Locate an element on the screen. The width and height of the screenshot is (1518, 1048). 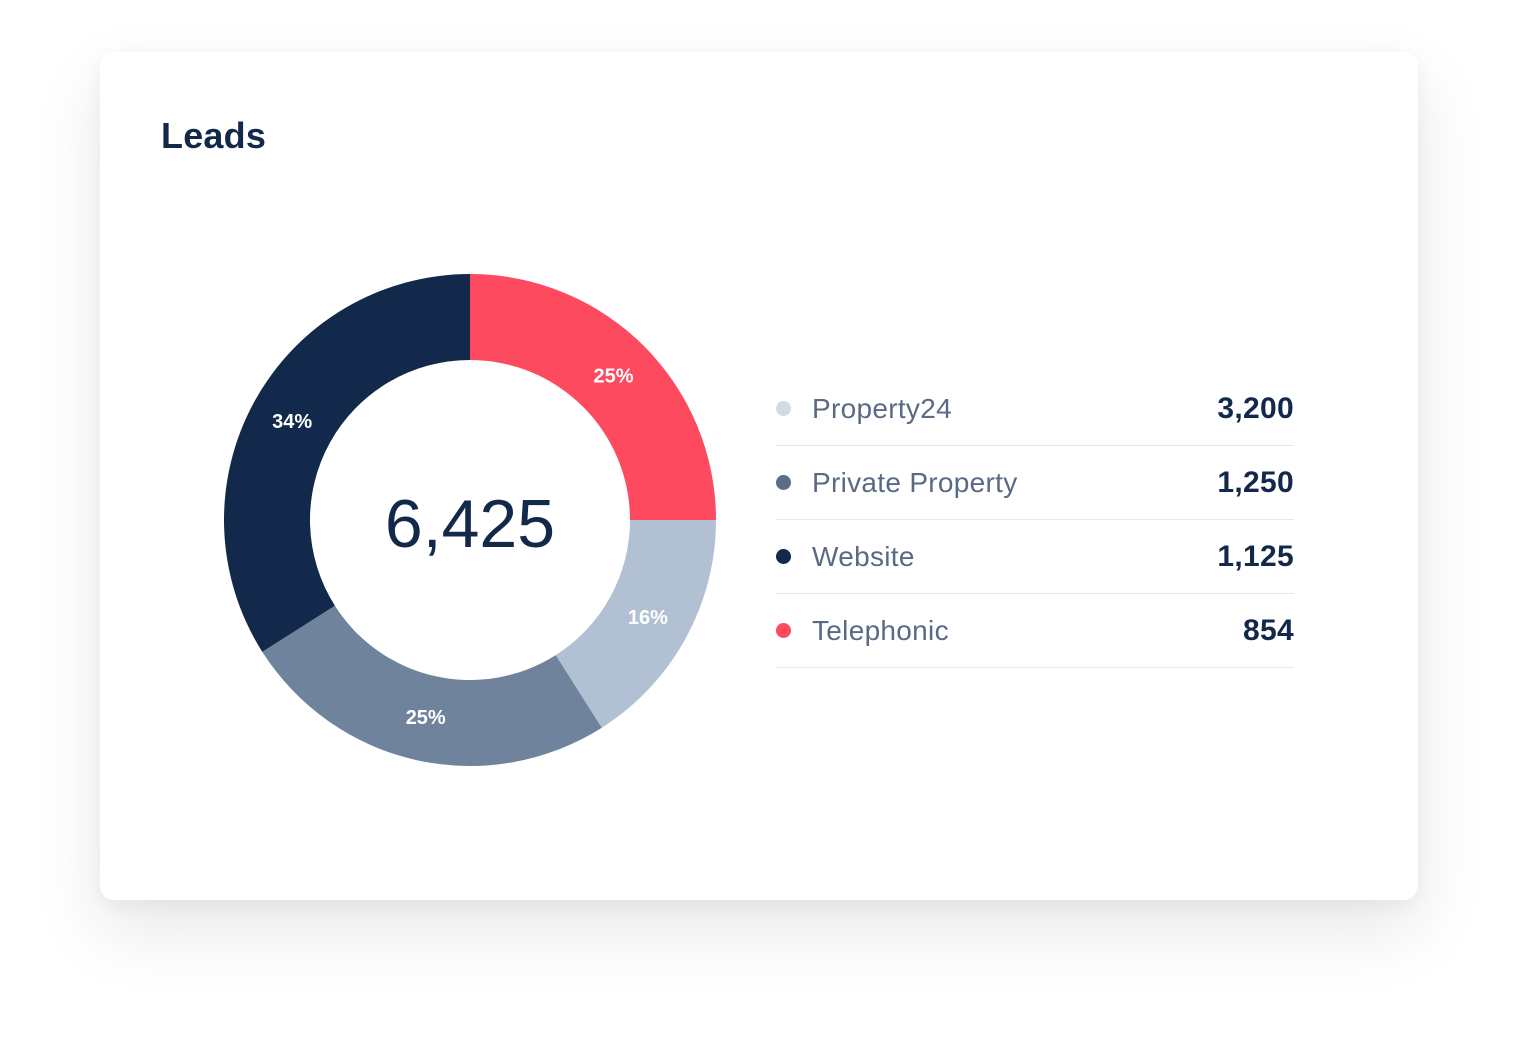
donut-slice-telephonic is located at coordinates (593, 397).